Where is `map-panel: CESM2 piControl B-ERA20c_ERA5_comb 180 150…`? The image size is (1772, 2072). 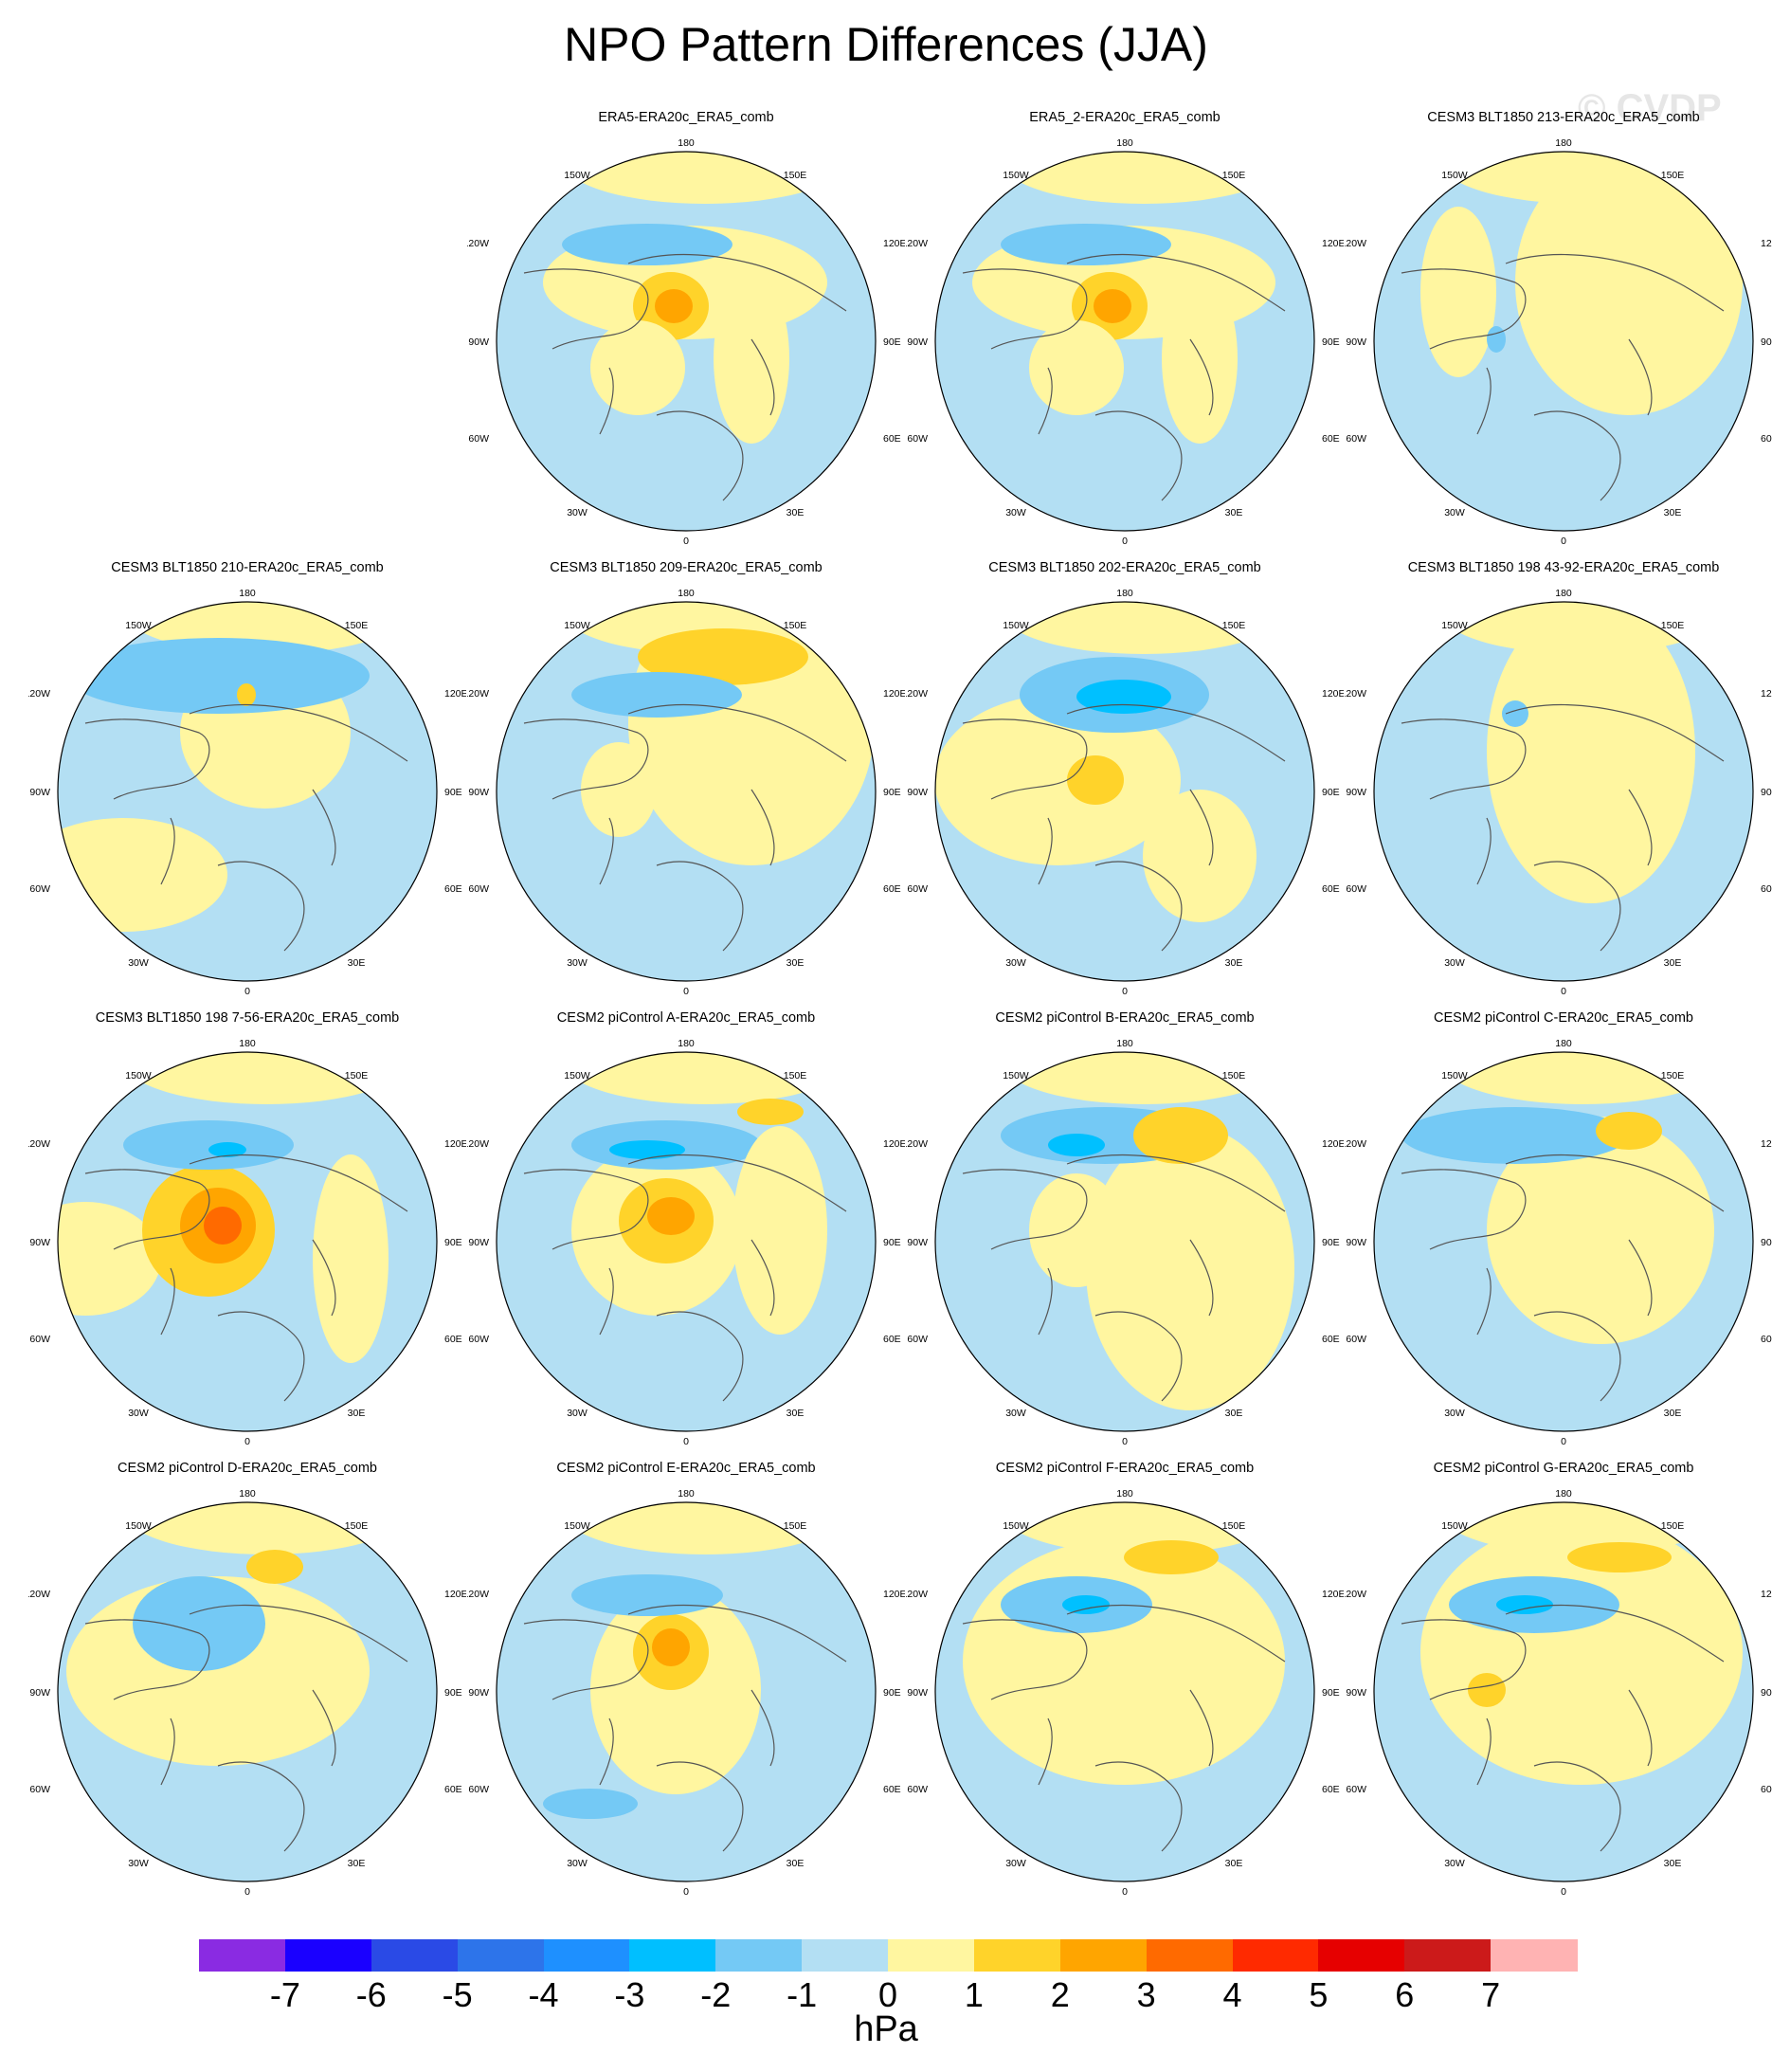 map-panel: CESM2 piControl B-ERA20c_ERA5_comb 180 150… is located at coordinates (1125, 1235).